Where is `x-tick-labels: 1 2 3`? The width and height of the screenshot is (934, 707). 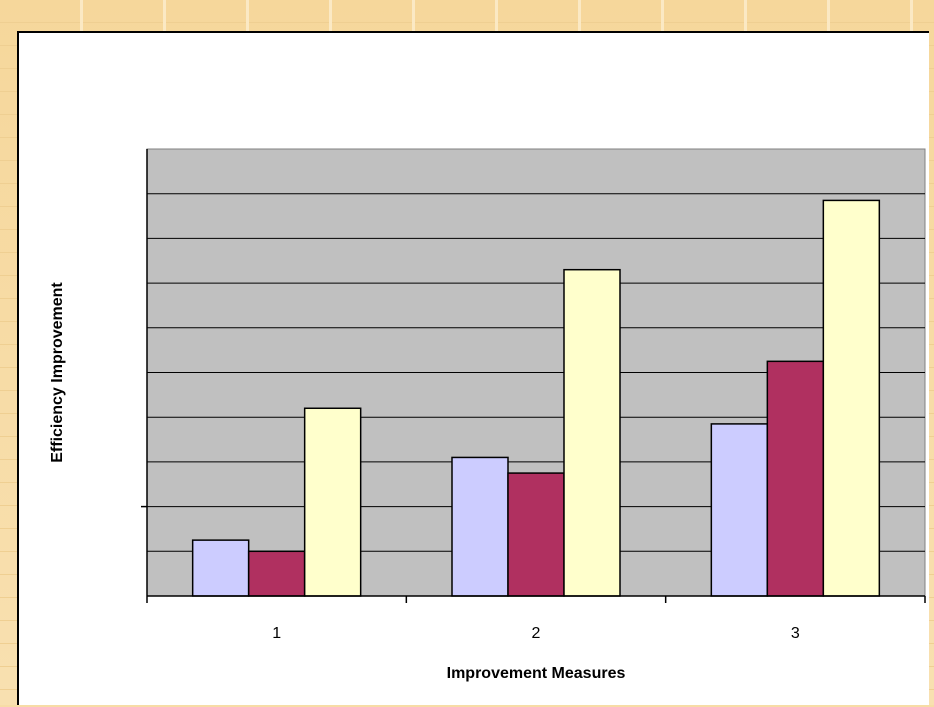 x-tick-labels: 1 2 3 is located at coordinates (536, 633).